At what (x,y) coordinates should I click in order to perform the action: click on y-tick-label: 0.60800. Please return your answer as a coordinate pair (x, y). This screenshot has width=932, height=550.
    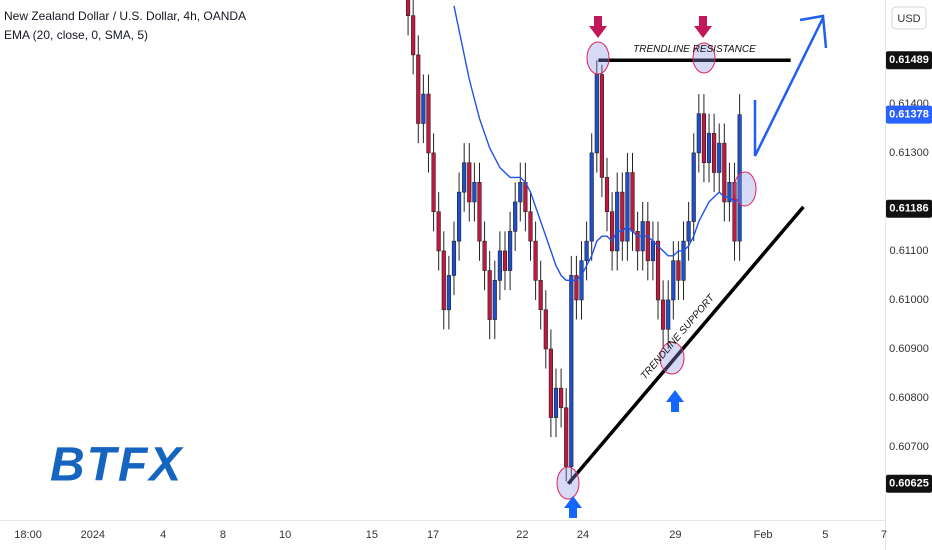
    Looking at the image, I should click on (909, 398).